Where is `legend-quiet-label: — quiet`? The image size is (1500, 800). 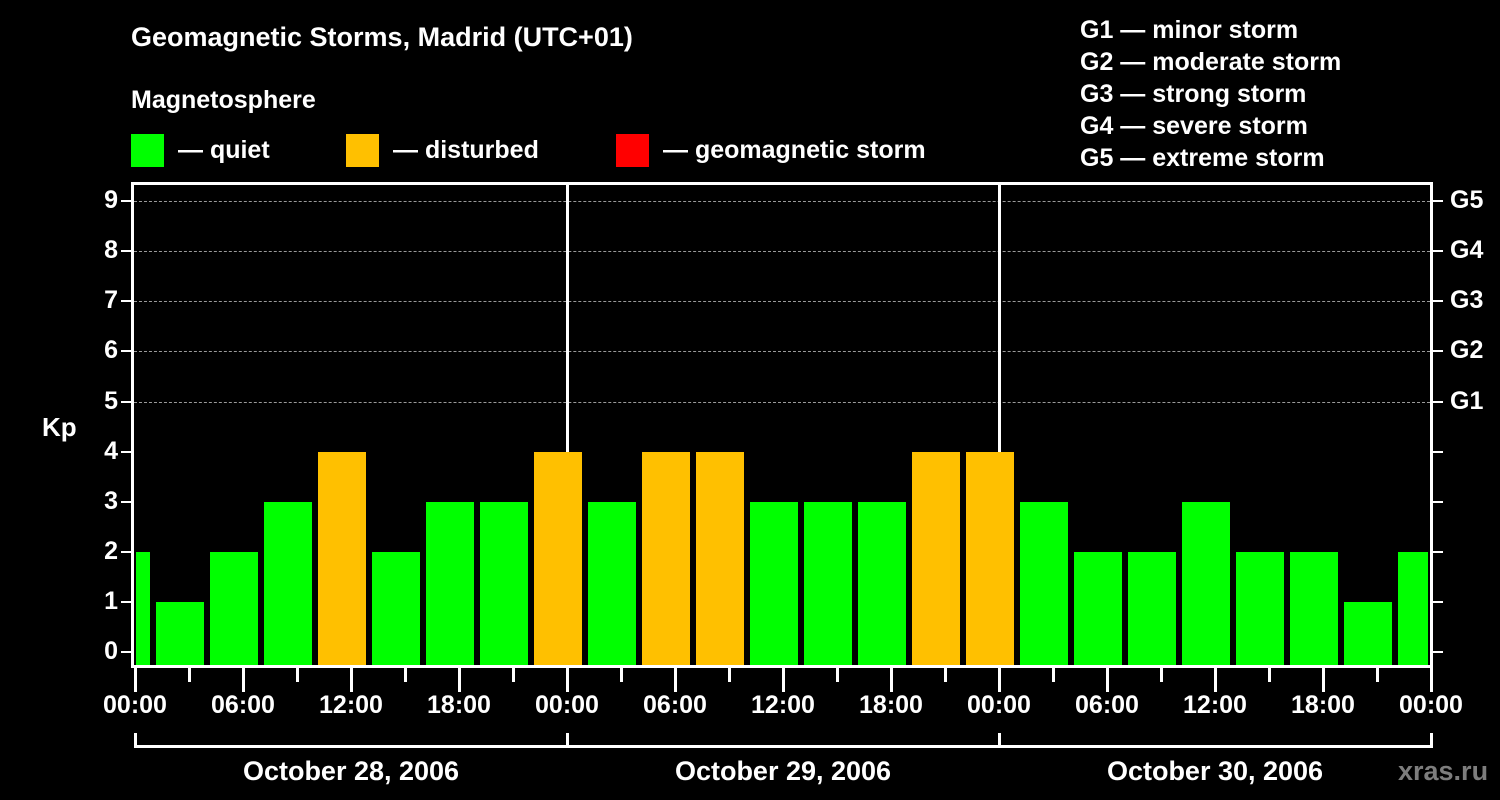
legend-quiet-label: — quiet is located at coordinates (224, 150).